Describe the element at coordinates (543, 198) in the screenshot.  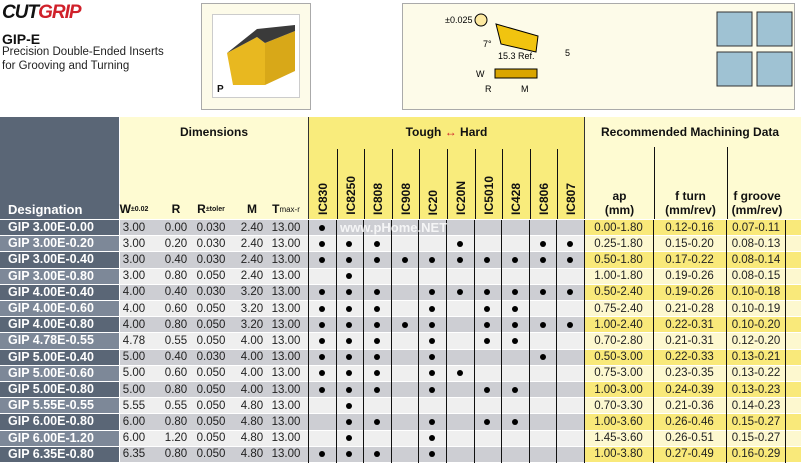
I see `grade-col-header: IC806` at that location.